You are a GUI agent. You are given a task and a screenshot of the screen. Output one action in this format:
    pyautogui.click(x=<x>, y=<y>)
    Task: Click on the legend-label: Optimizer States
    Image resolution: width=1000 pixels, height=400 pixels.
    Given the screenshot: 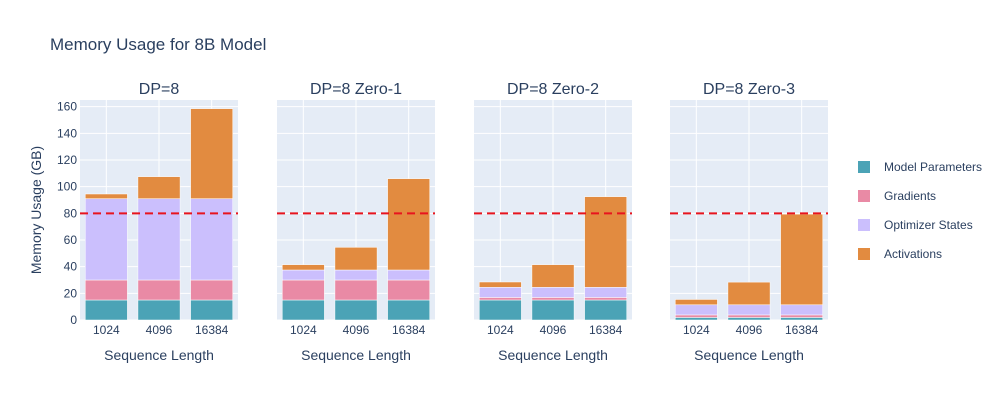 What is the action you would take?
    pyautogui.click(x=928, y=225)
    